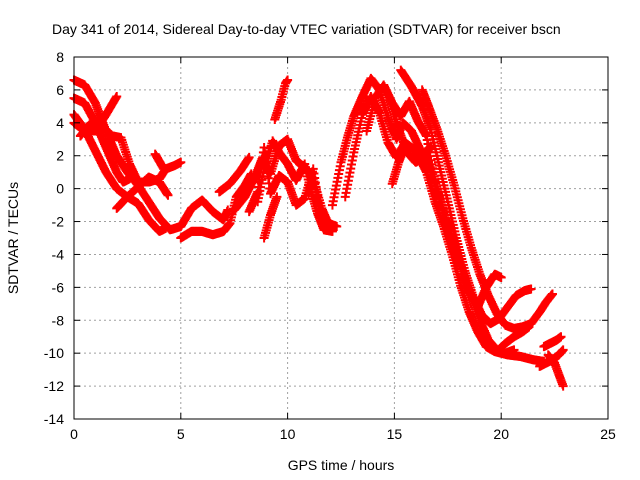 This screenshot has width=640, height=480. I want to click on x-tick-label: 5, so click(181, 434).